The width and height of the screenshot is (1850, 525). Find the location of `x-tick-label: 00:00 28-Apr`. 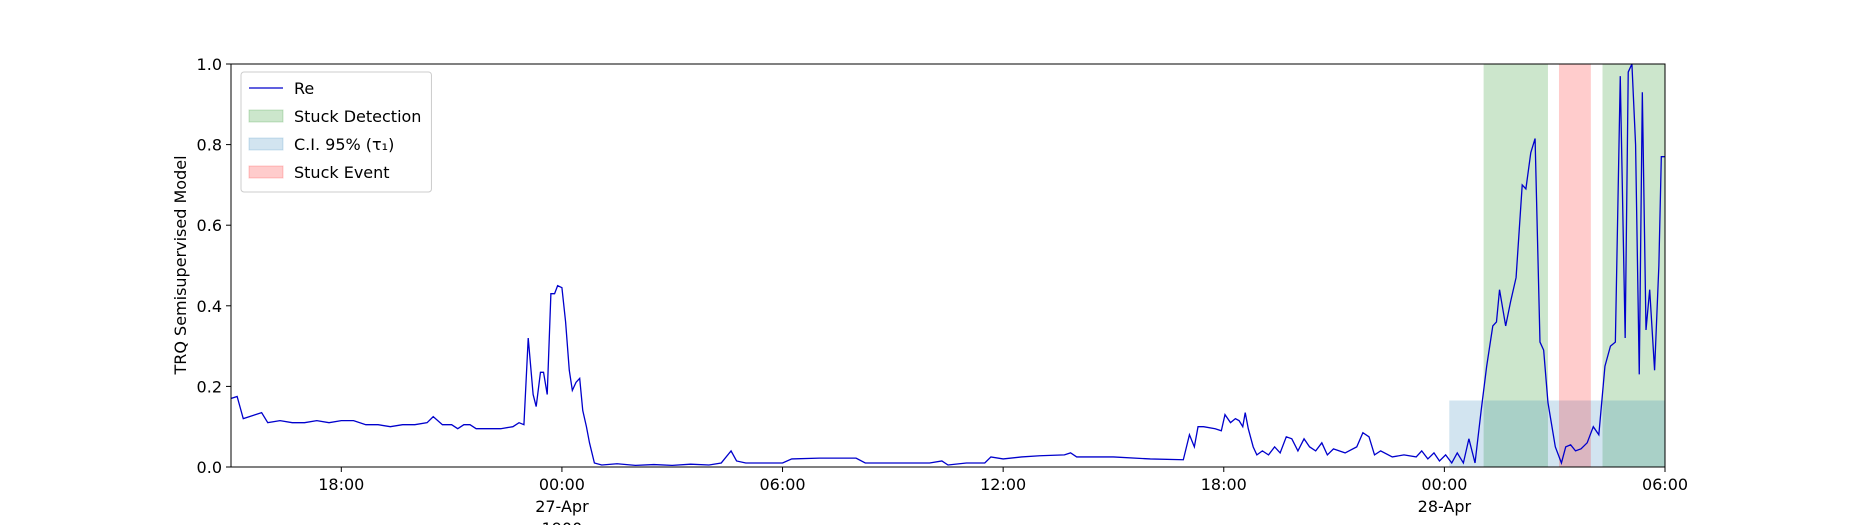

x-tick-label: 00:00 28-Apr is located at coordinates (1445, 495).